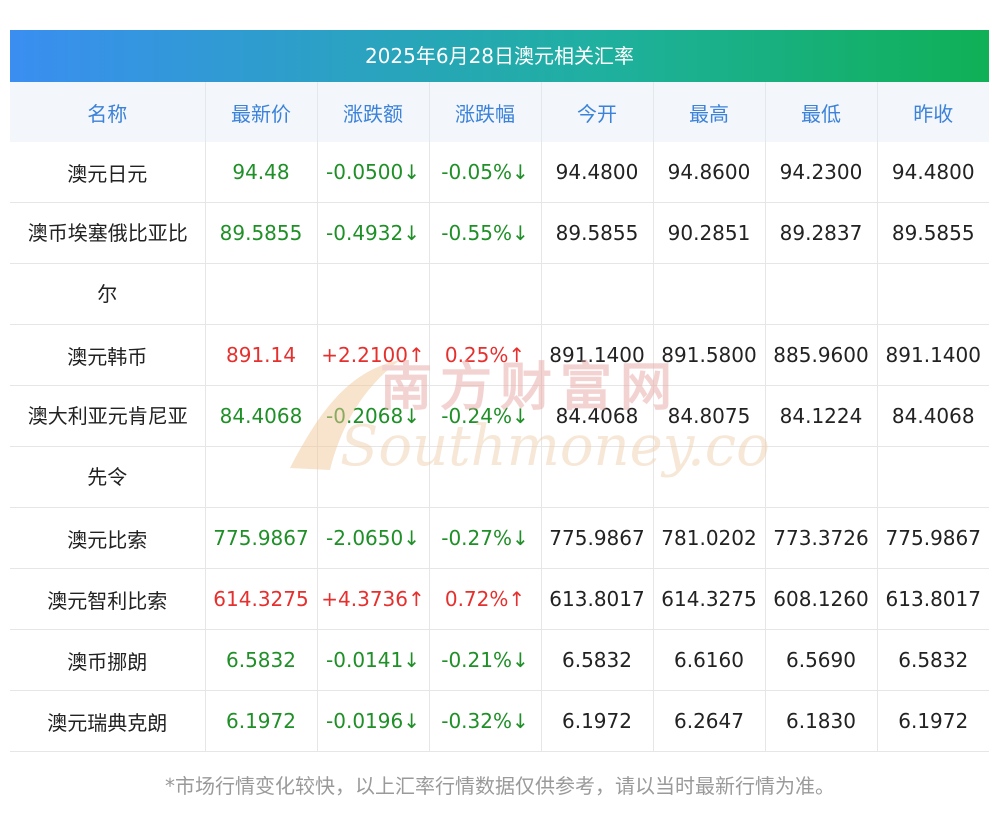 This screenshot has height=817, width=1000. What do you see at coordinates (709, 538) in the screenshot?
I see `row-high: 781.0202` at bounding box center [709, 538].